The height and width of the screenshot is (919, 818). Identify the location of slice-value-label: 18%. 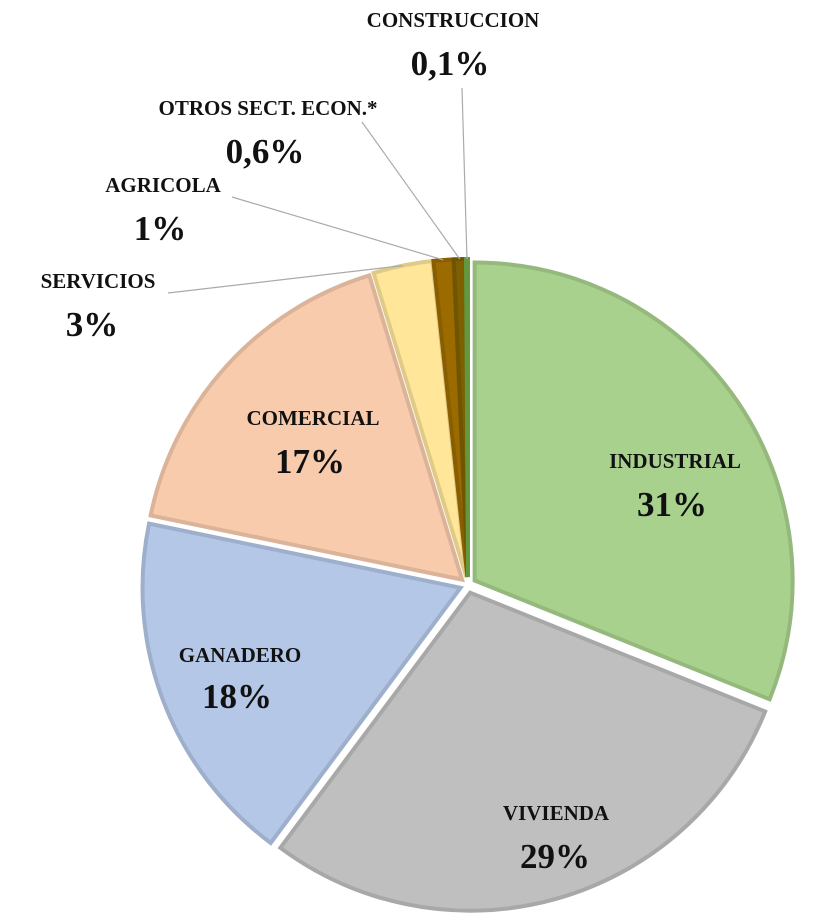
(237, 696).